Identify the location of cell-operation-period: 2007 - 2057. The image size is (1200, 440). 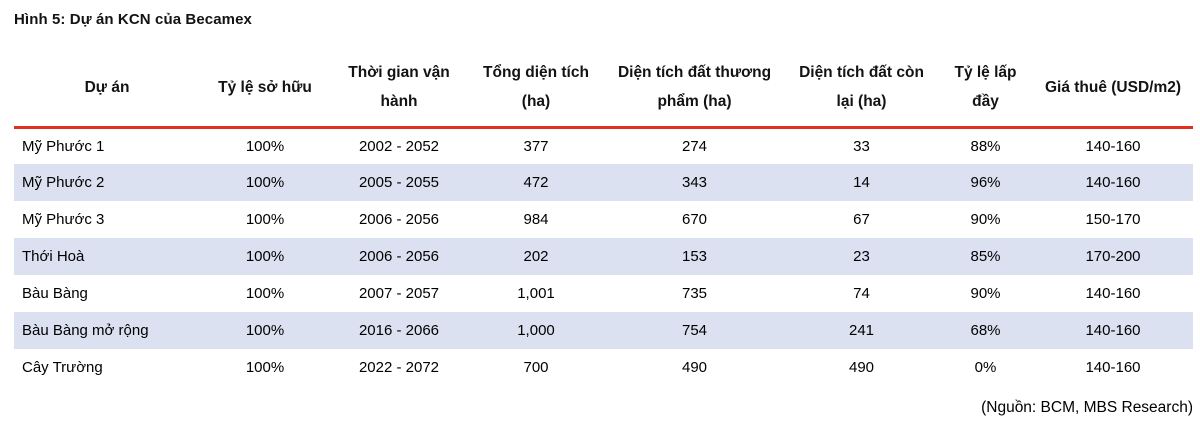
(399, 293).